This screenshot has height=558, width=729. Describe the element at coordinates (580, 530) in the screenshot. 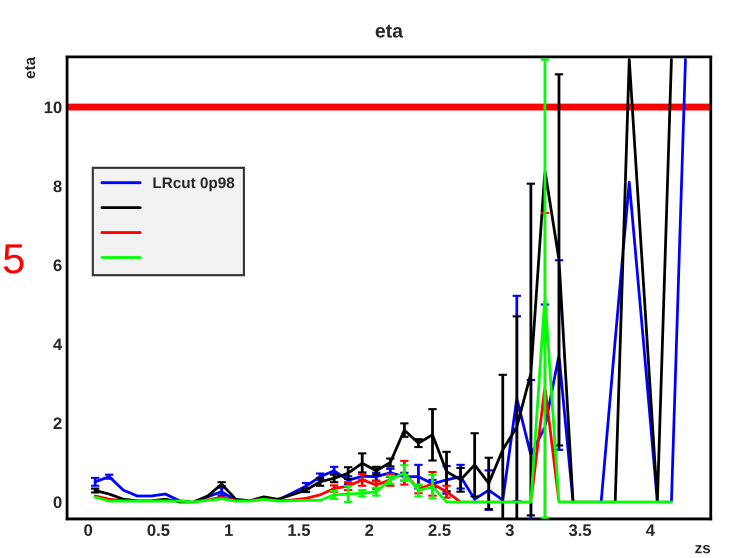

I see `x-tick-label: 3.5` at that location.